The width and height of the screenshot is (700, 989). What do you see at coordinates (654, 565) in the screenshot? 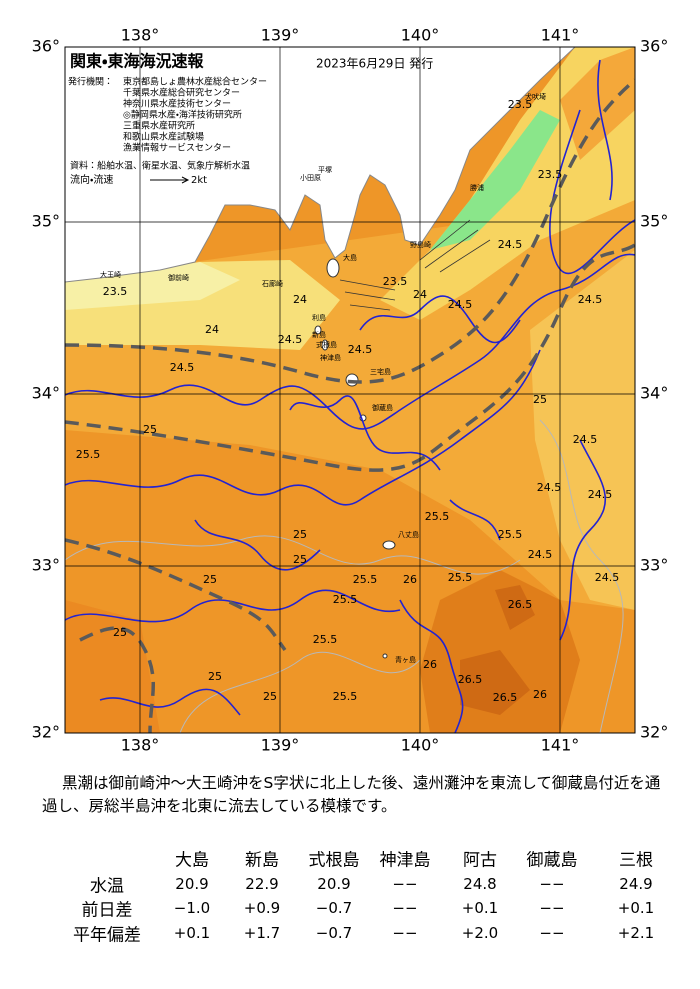
I see `lat-label: 33°` at bounding box center [654, 565].